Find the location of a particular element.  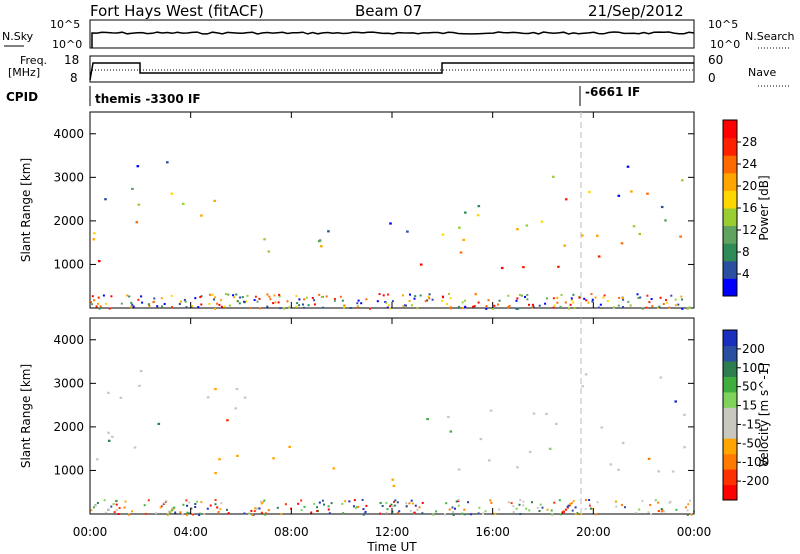

colorbar-tick-label: 200 is located at coordinates (753, 349).